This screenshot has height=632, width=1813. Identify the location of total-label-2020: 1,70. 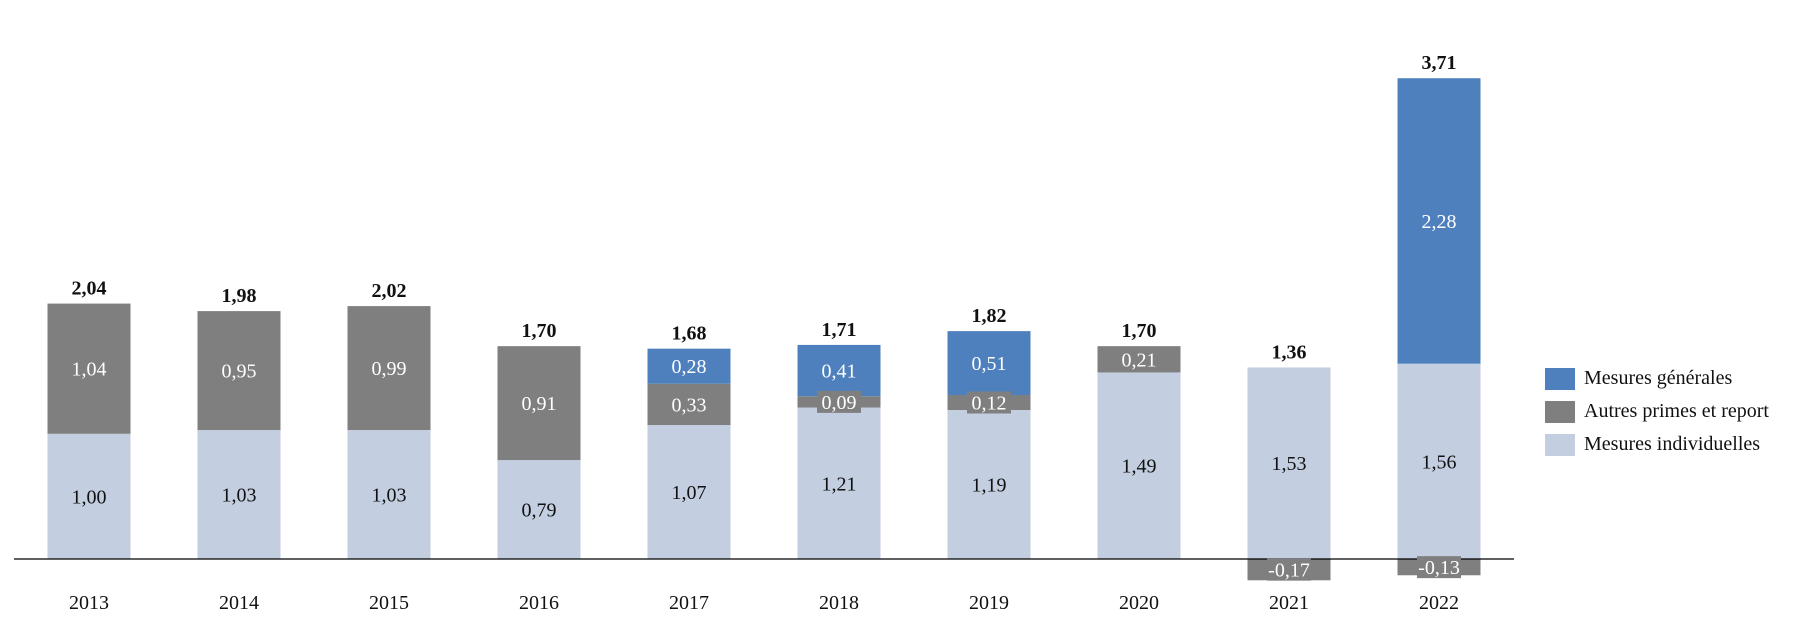
(1139, 331).